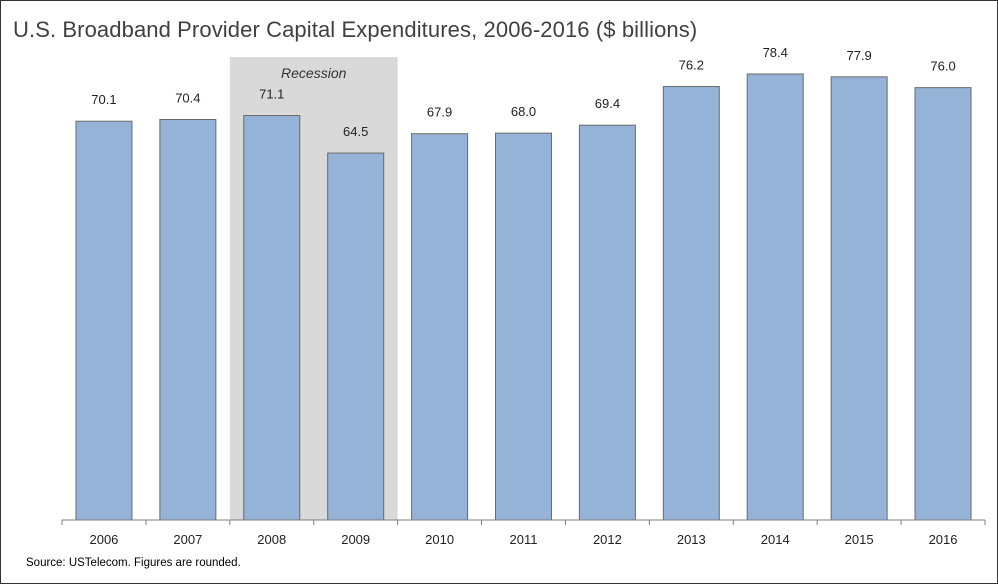 This screenshot has height=584, width=998. What do you see at coordinates (775, 297) in the screenshot?
I see `bar-2014` at bounding box center [775, 297].